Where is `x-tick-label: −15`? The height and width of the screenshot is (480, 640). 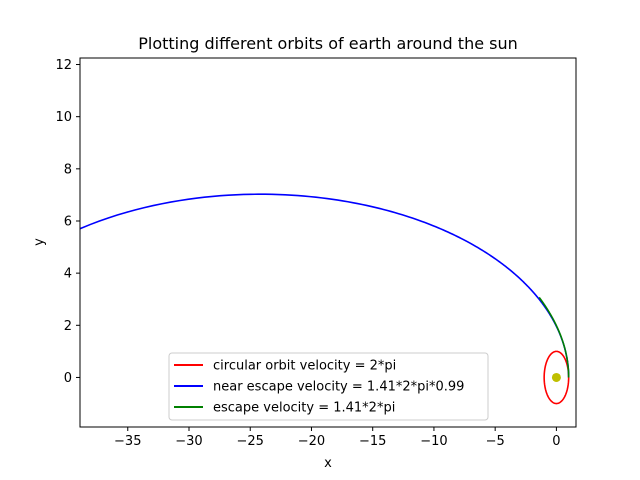
x-tick-label: −15 is located at coordinates (372, 441).